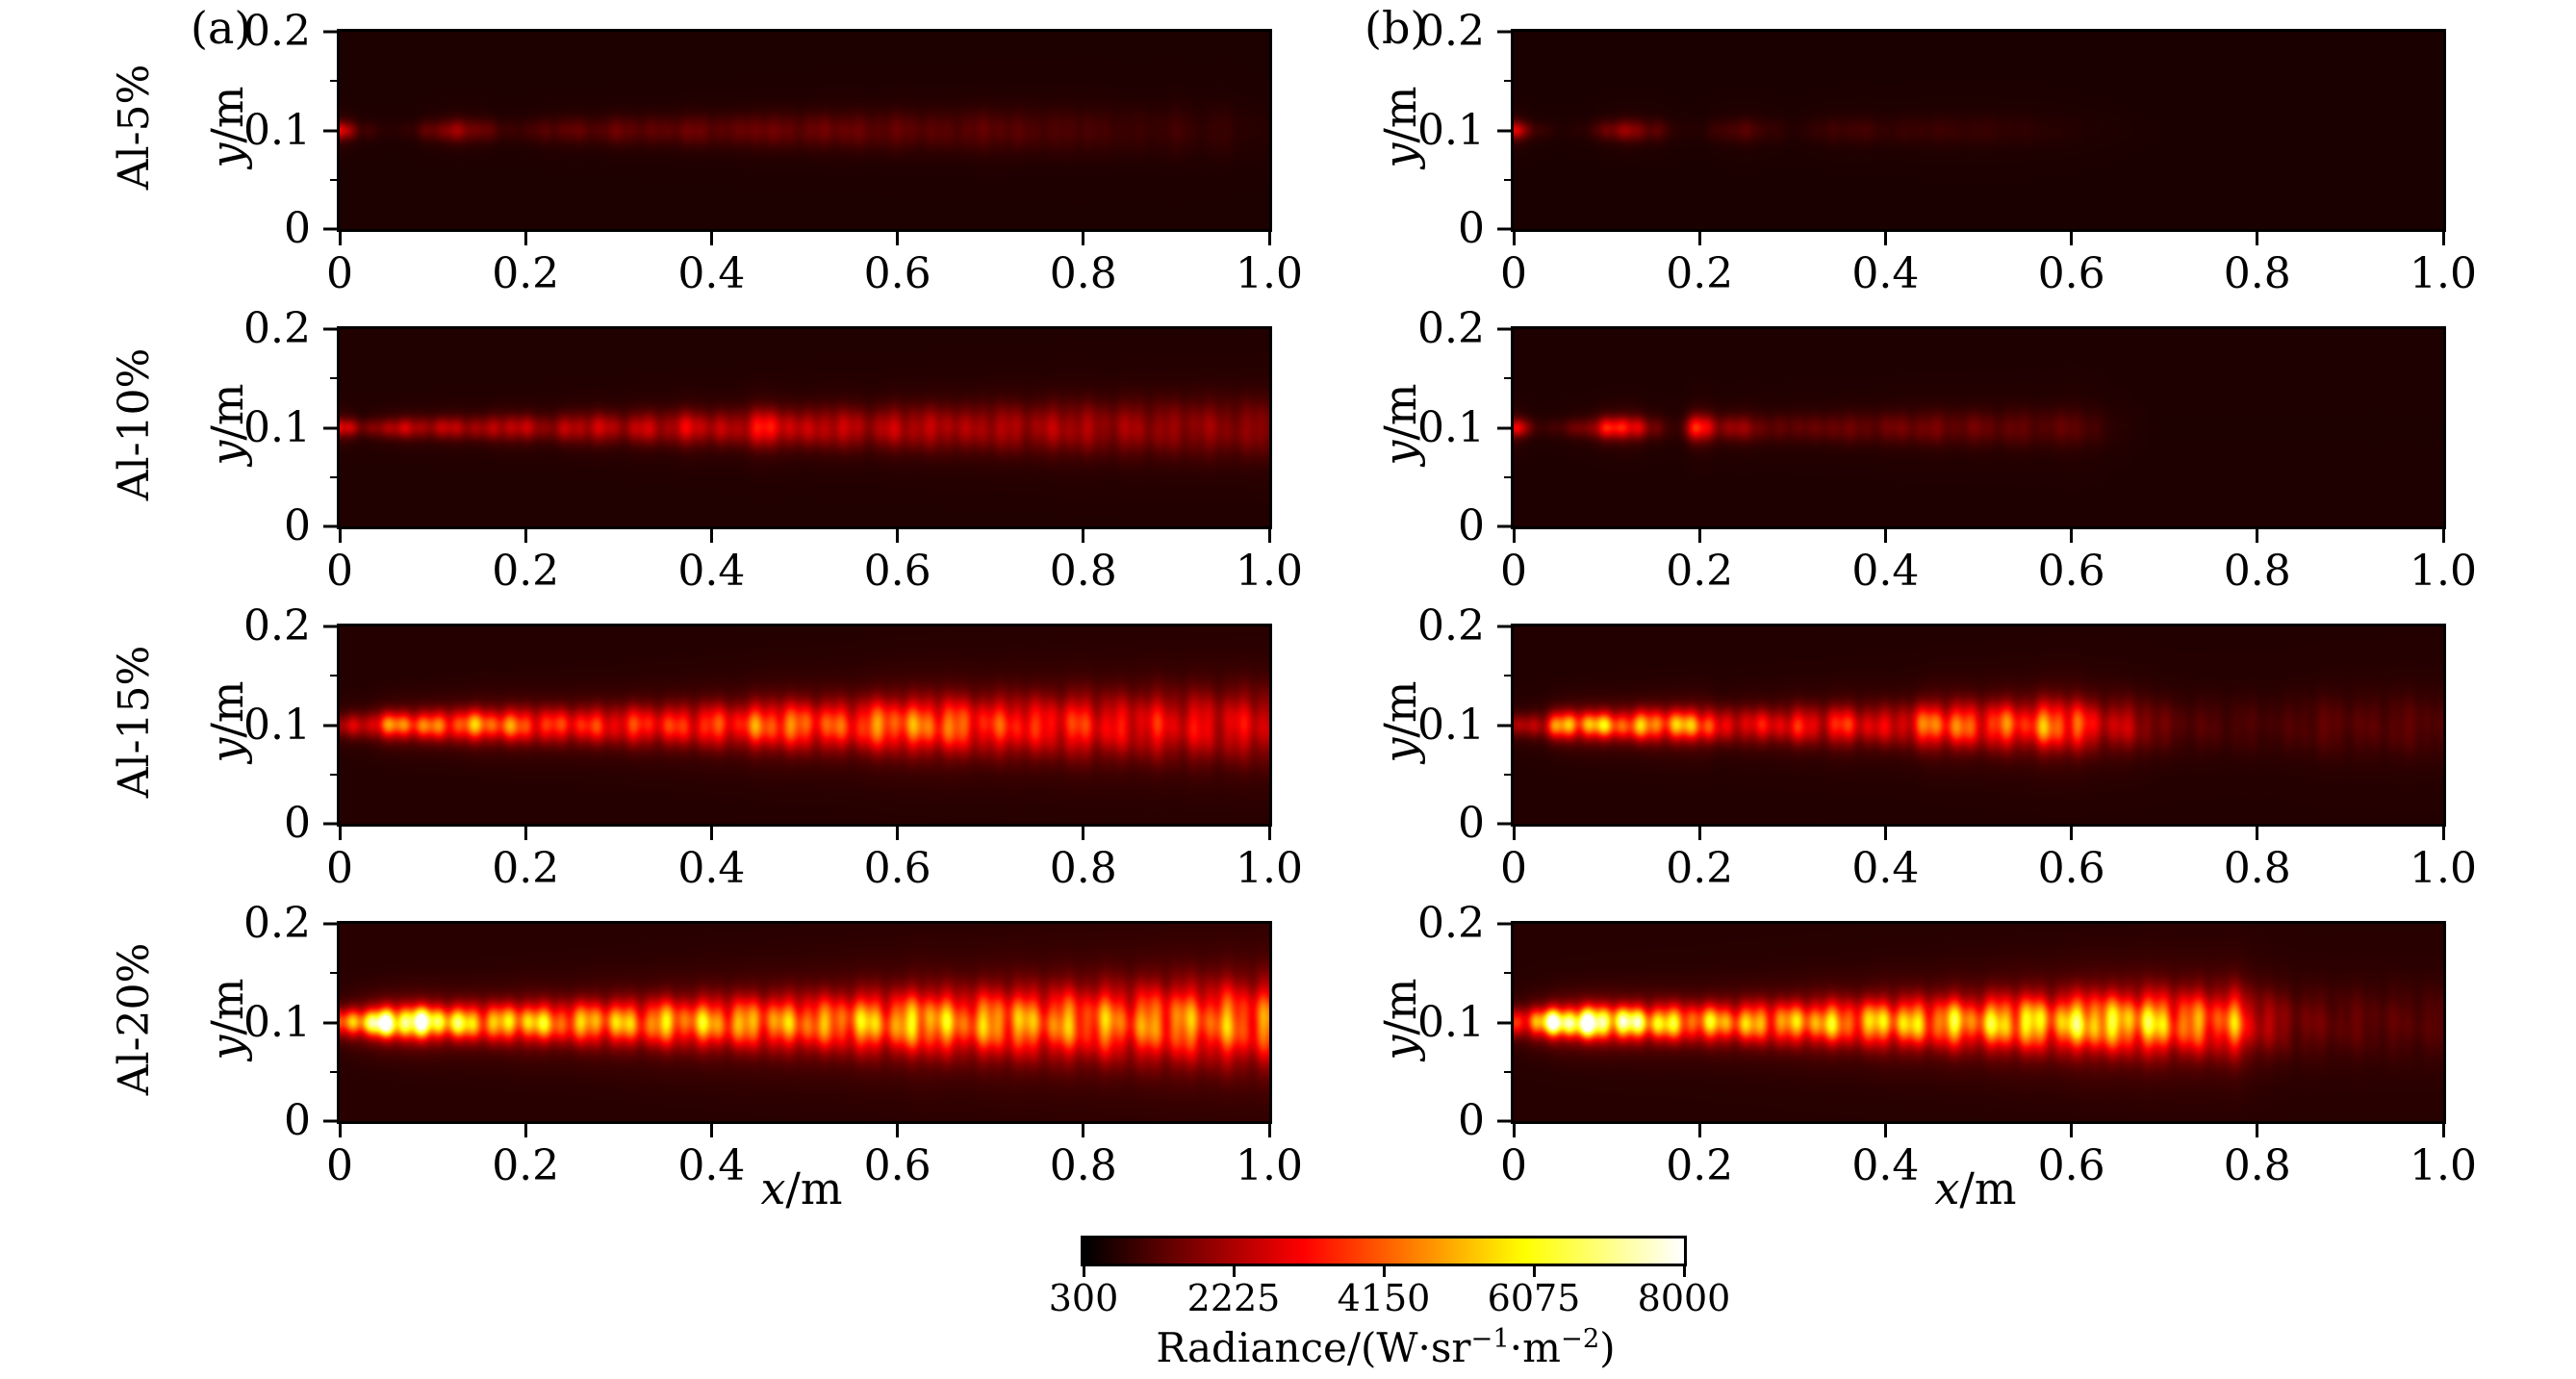  Describe the element at coordinates (773, 1188) in the screenshot. I see `x-var: x` at that location.